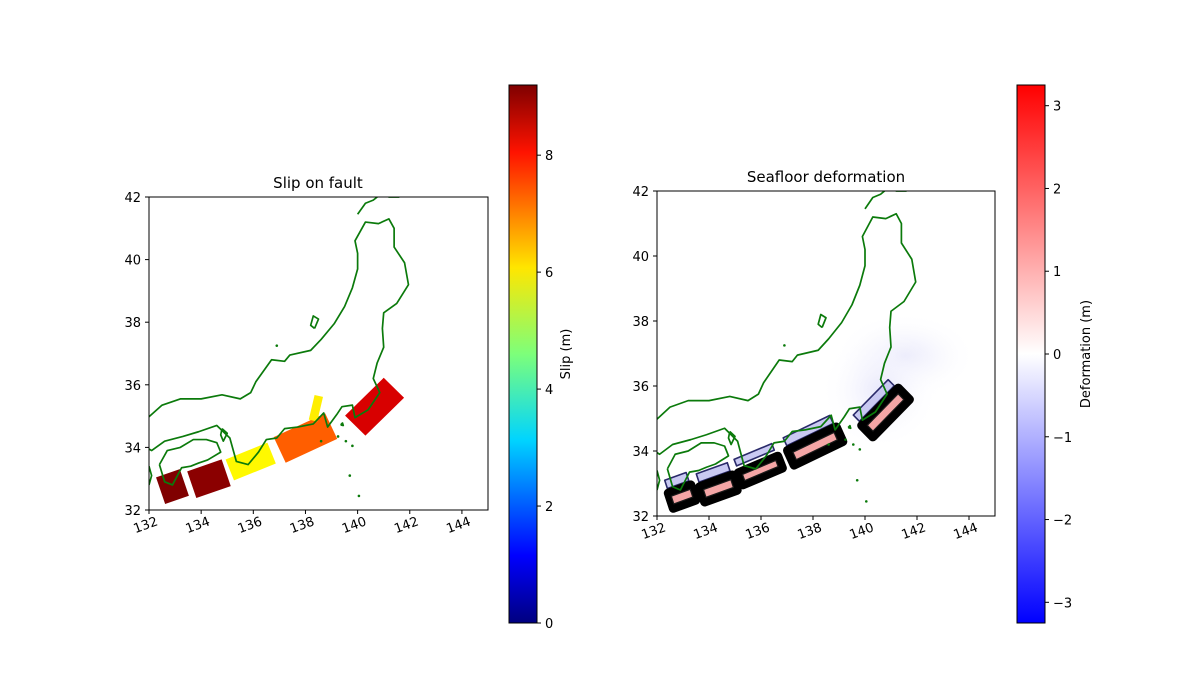 The width and height of the screenshot is (1200, 700). Describe the element at coordinates (132, 323) in the screenshot. I see `slip-y-tick-label: 38` at that location.